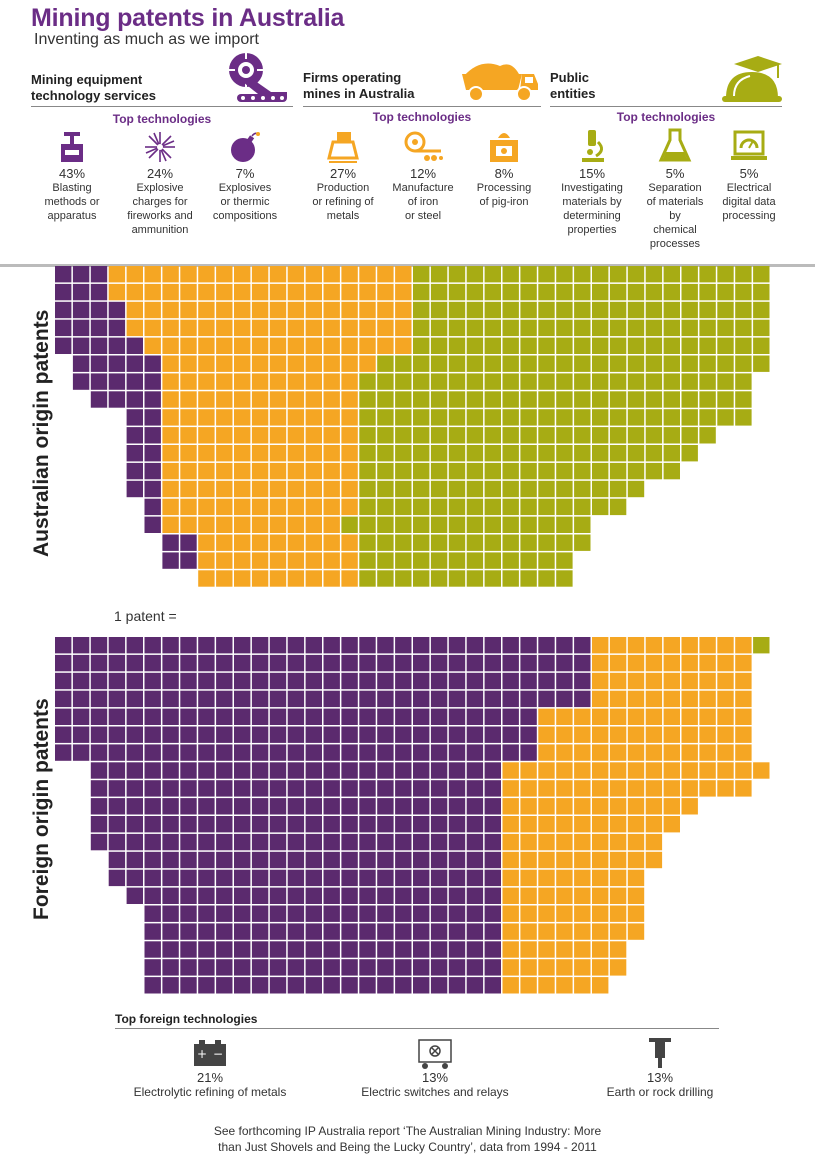 This screenshot has height=1162, width=815. Describe the element at coordinates (752, 79) in the screenshot. I see `helmet-graduation-icon` at that location.